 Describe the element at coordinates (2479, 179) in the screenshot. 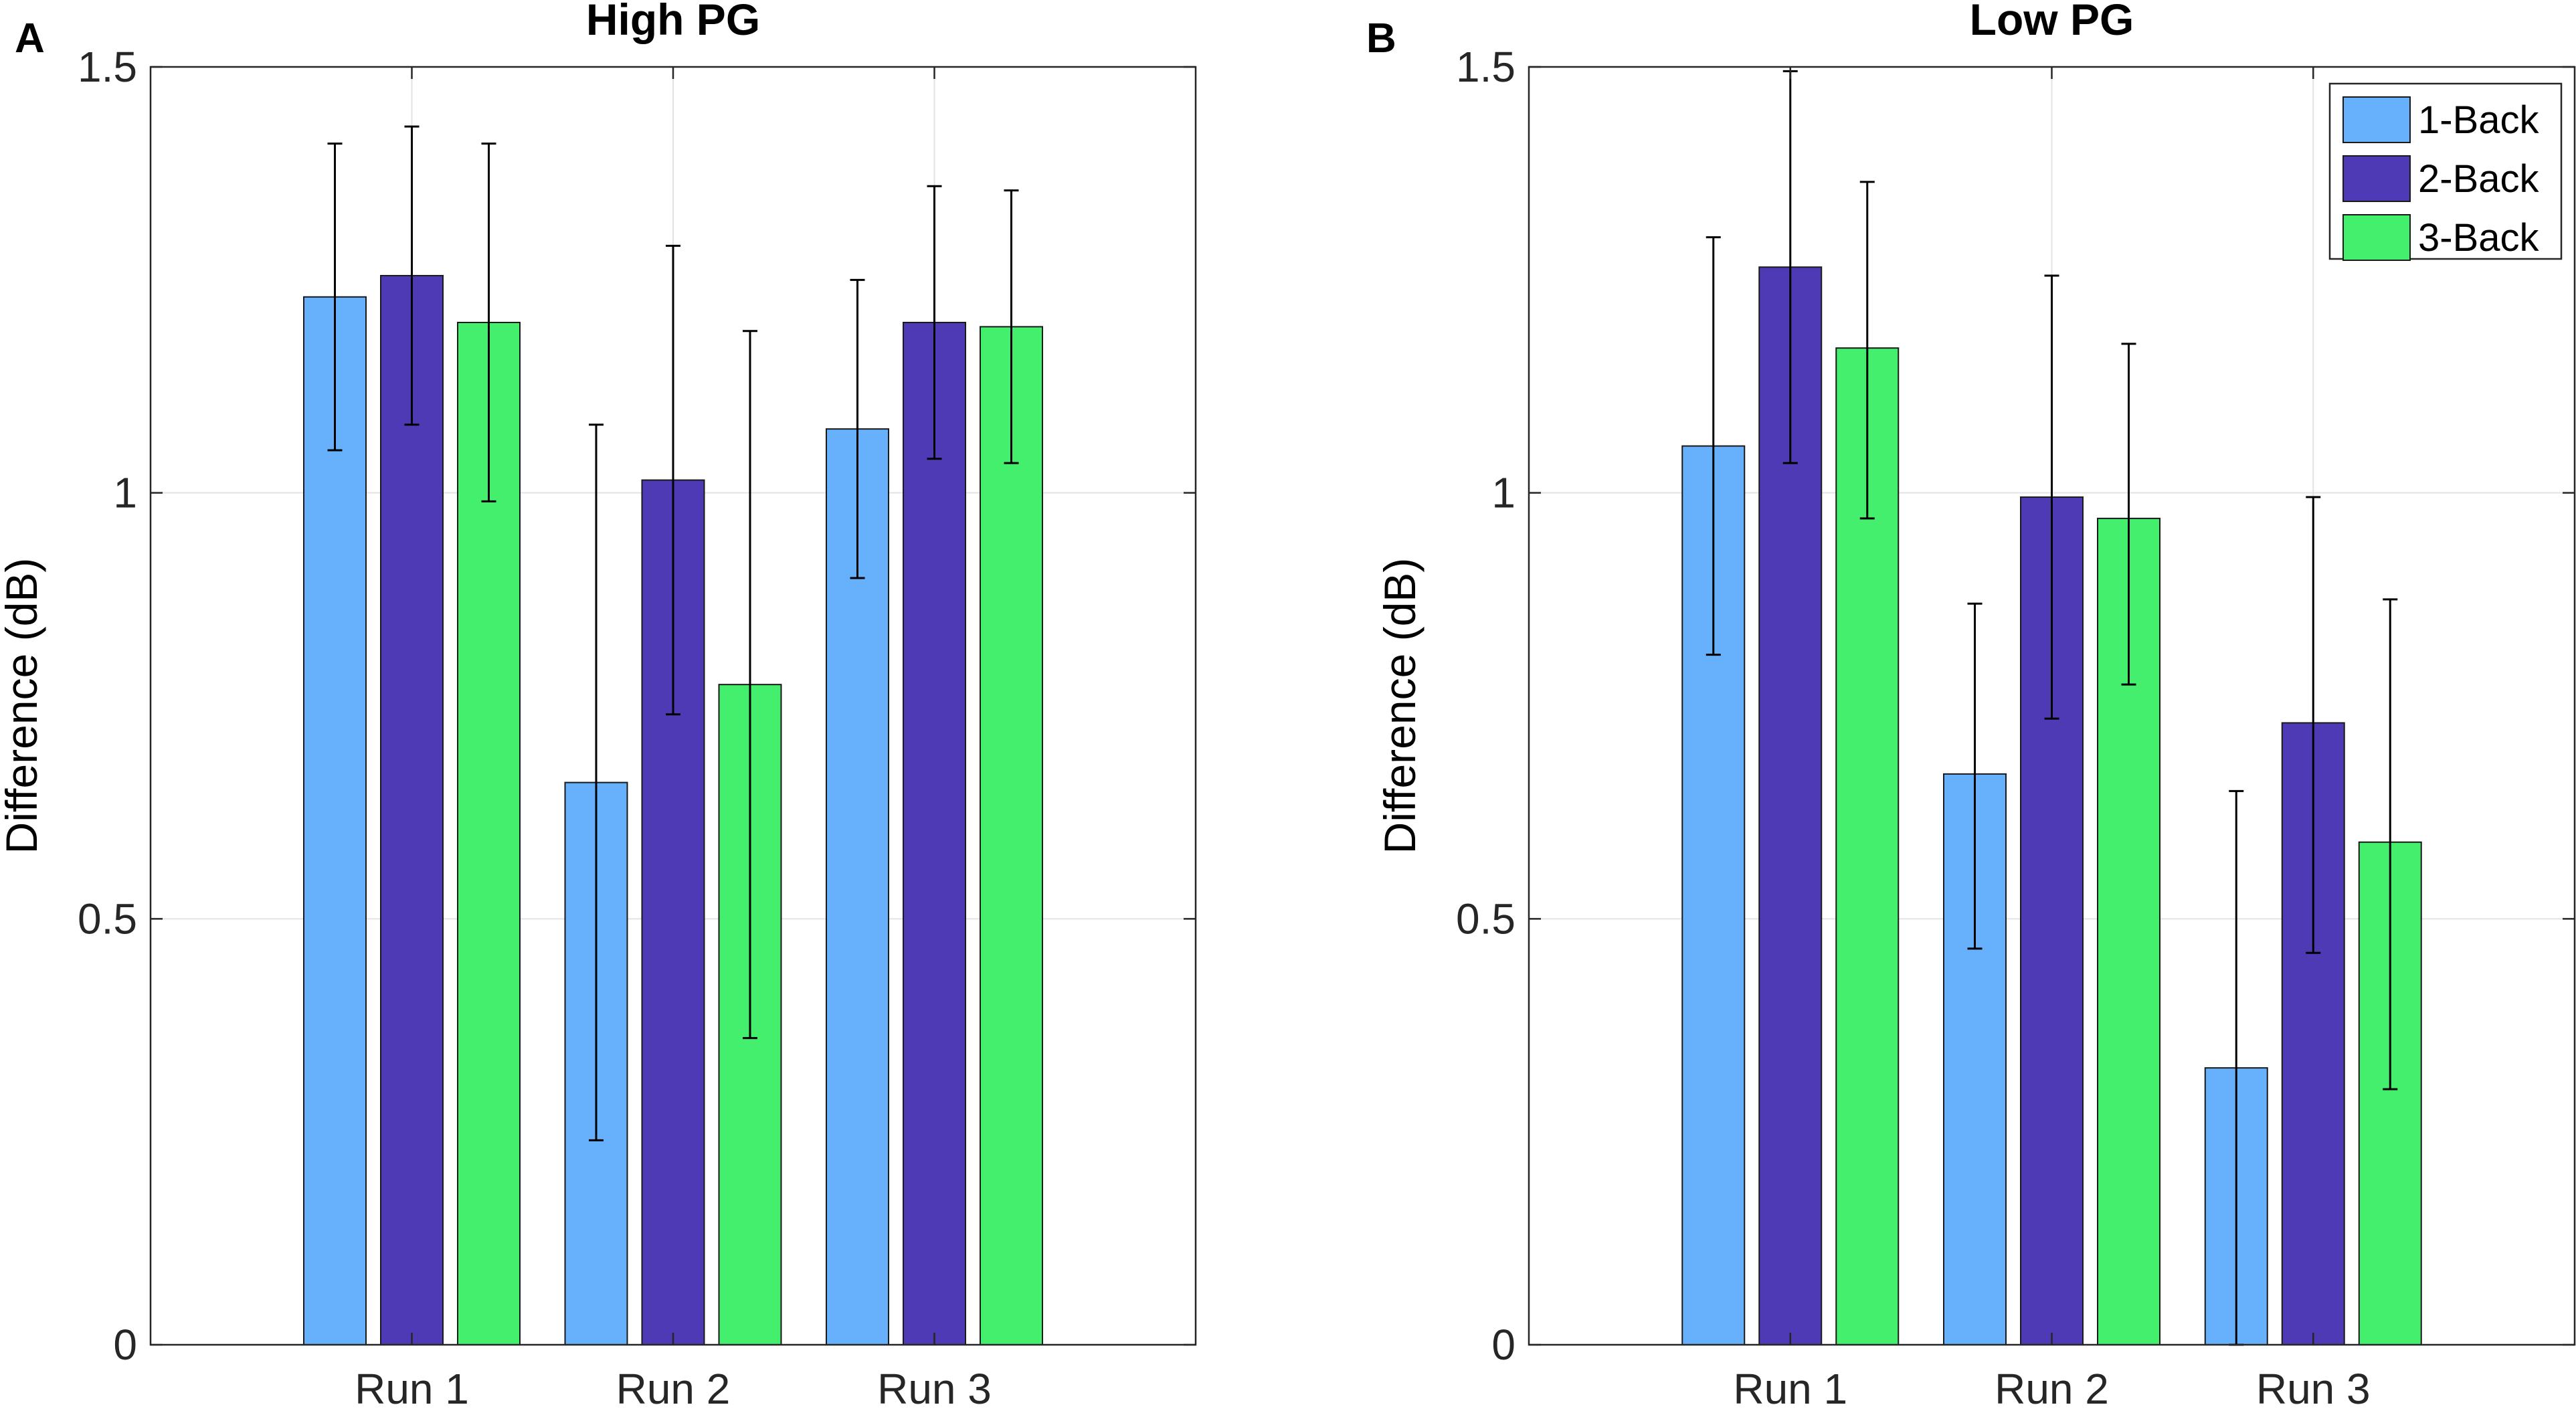

I see `legend-label: 2-Back` at that location.